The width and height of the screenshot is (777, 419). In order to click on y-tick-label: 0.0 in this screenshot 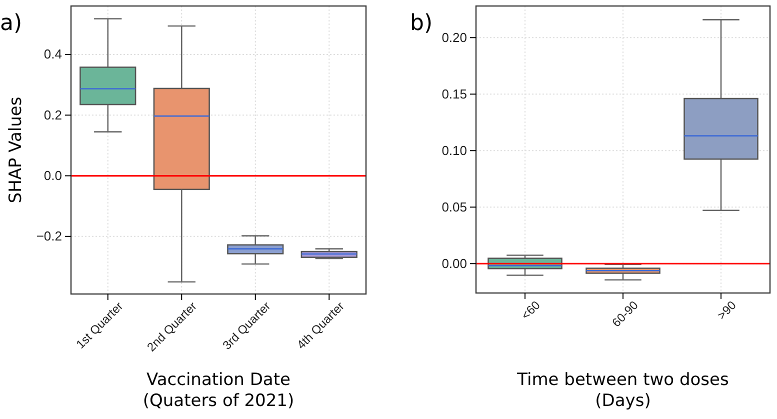, I will do `click(53, 175)`.